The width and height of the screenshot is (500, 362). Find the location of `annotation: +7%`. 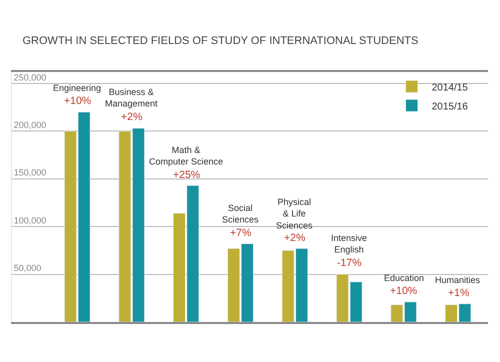

annotation: +7% is located at coordinates (241, 233).